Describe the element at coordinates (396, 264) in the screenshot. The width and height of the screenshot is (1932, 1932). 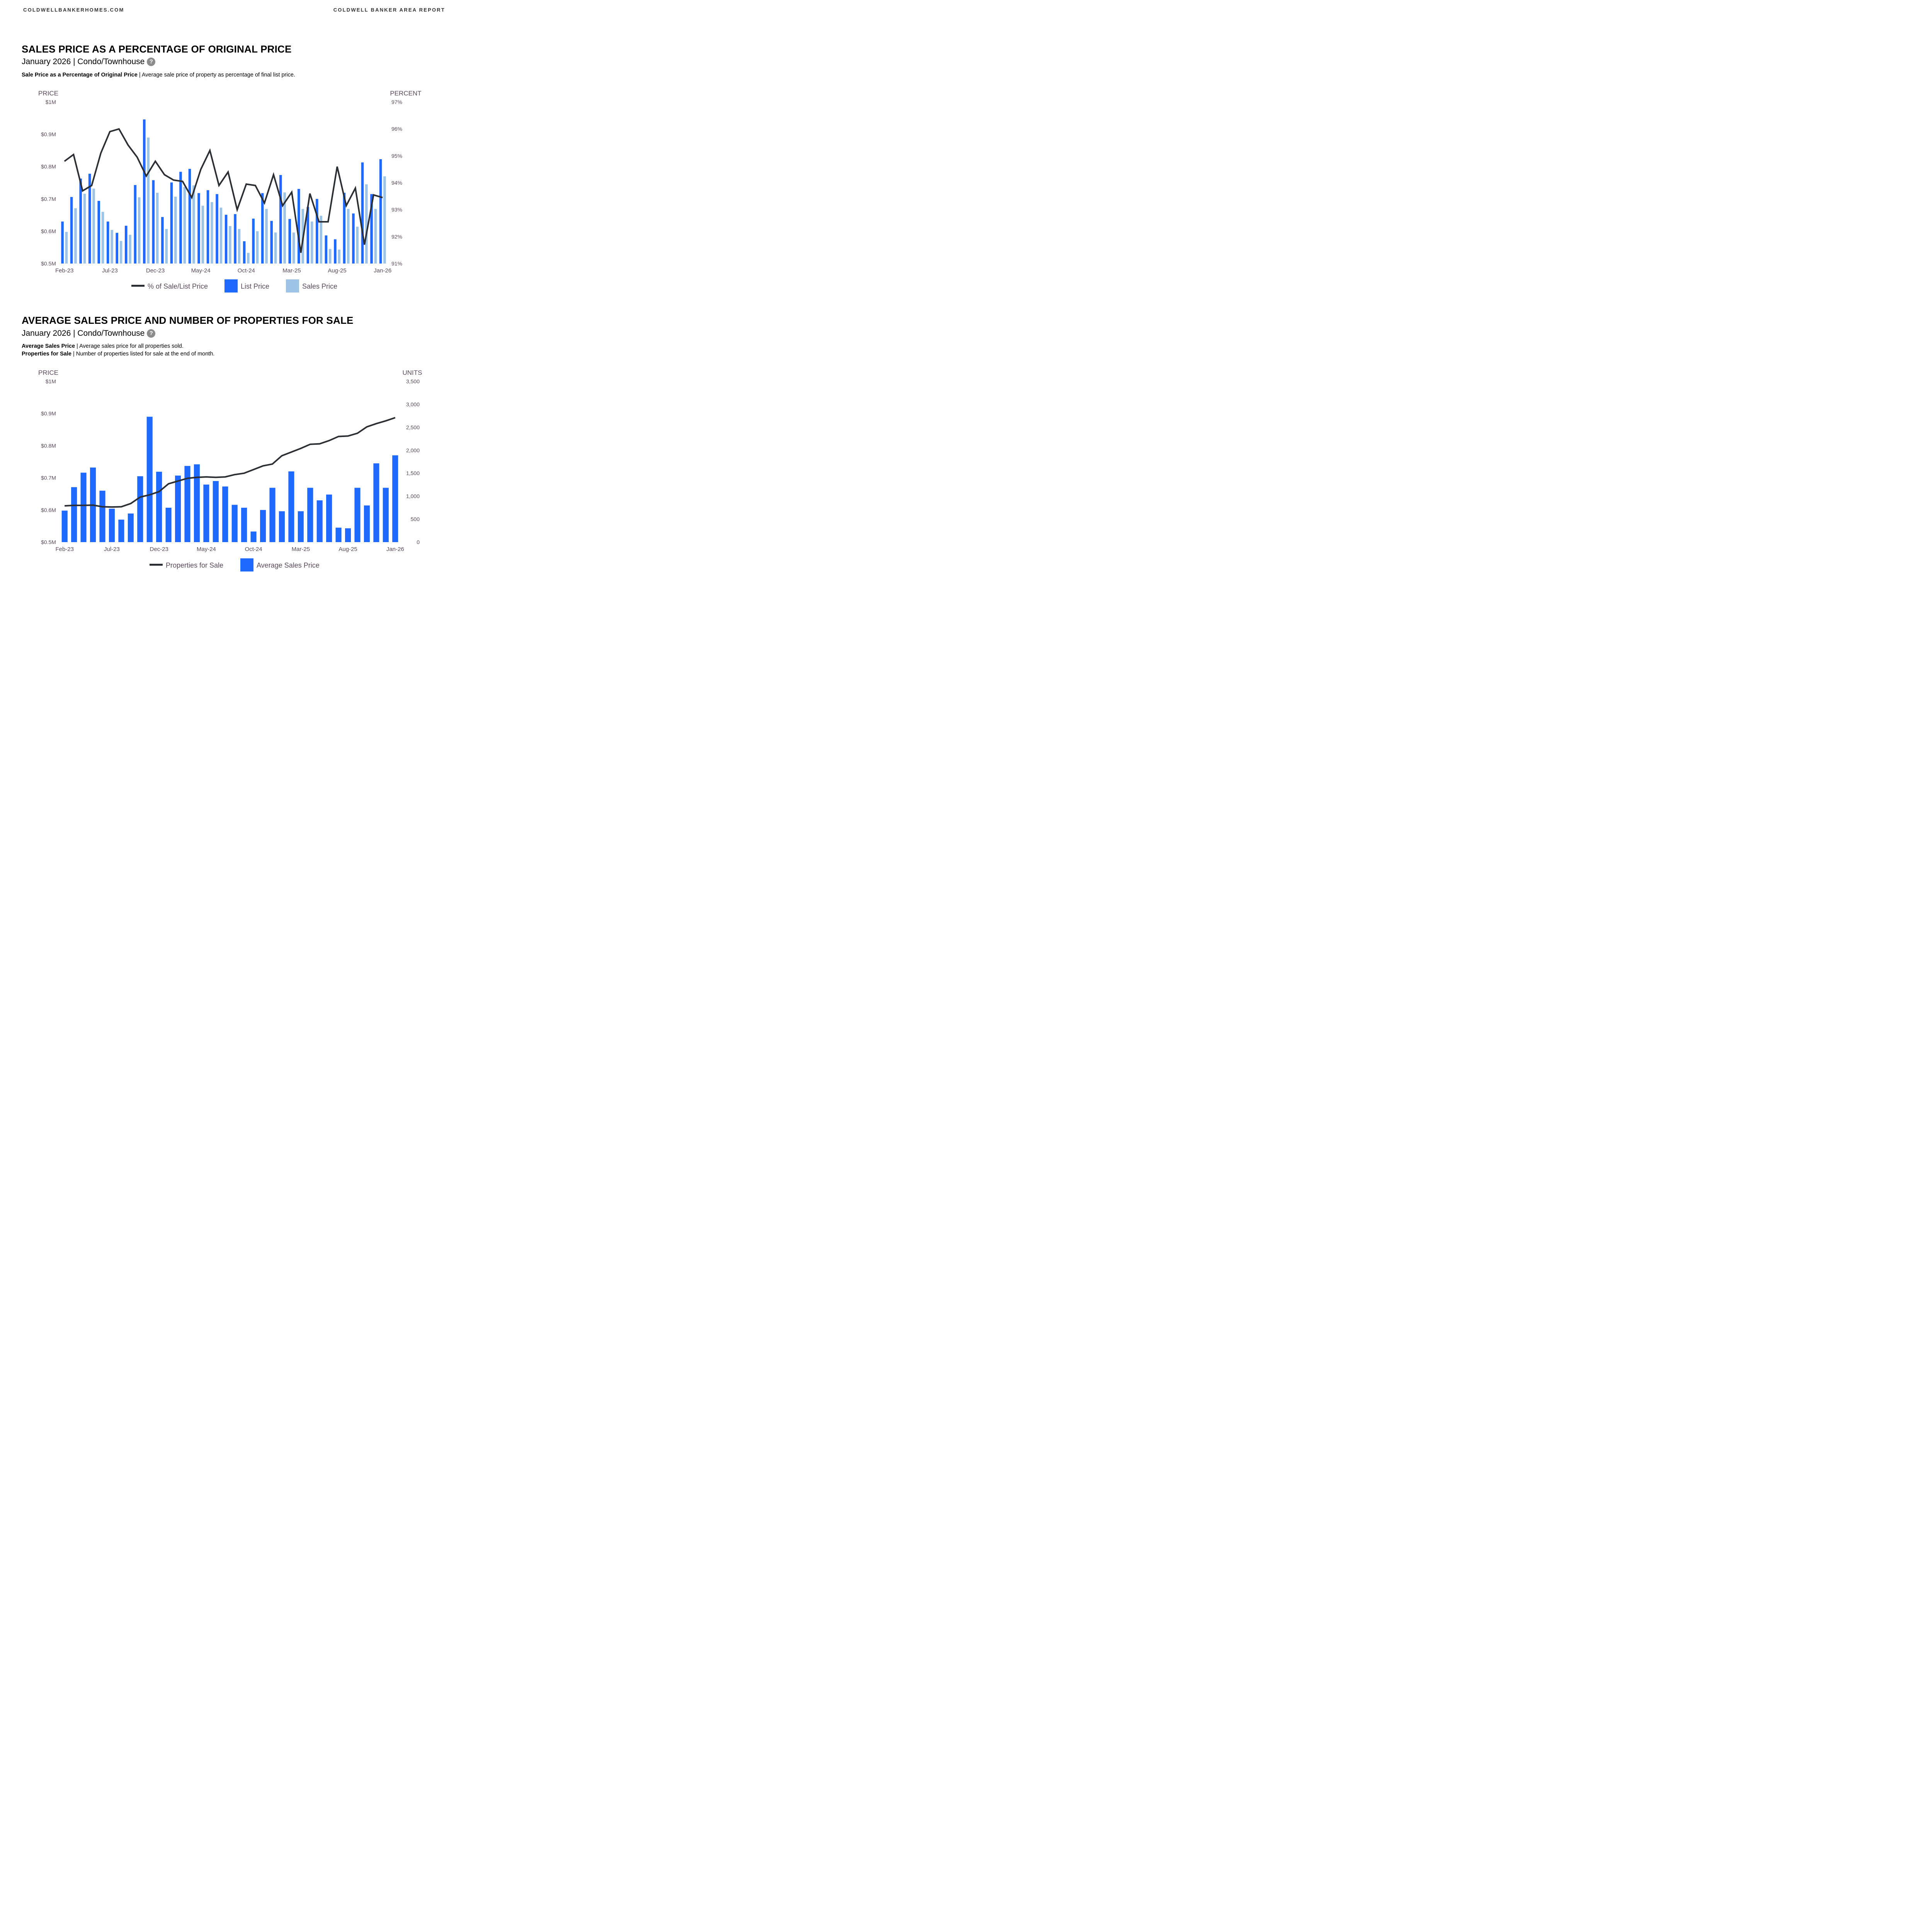
I see `right-tick-label: 91%` at that location.